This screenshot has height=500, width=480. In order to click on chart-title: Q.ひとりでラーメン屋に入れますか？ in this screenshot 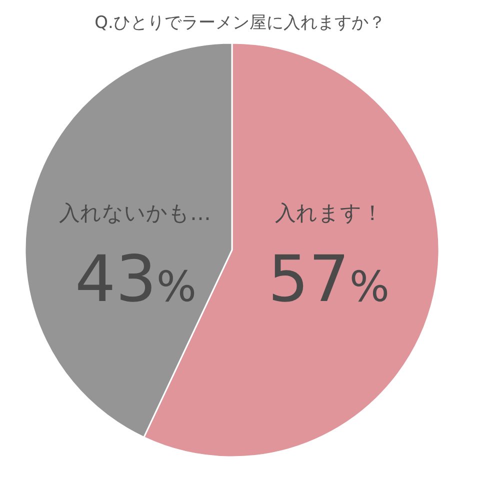, I will do `click(240, 22)`.